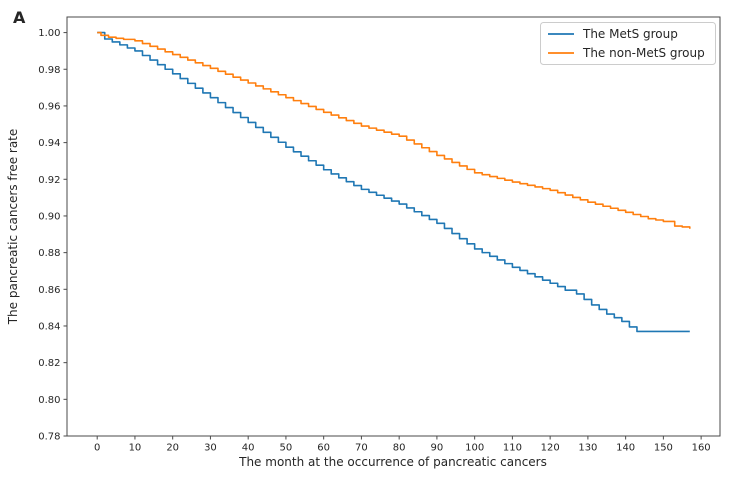  What do you see at coordinates (625, 448) in the screenshot?
I see `x-tick-label: 140` at bounding box center [625, 448].